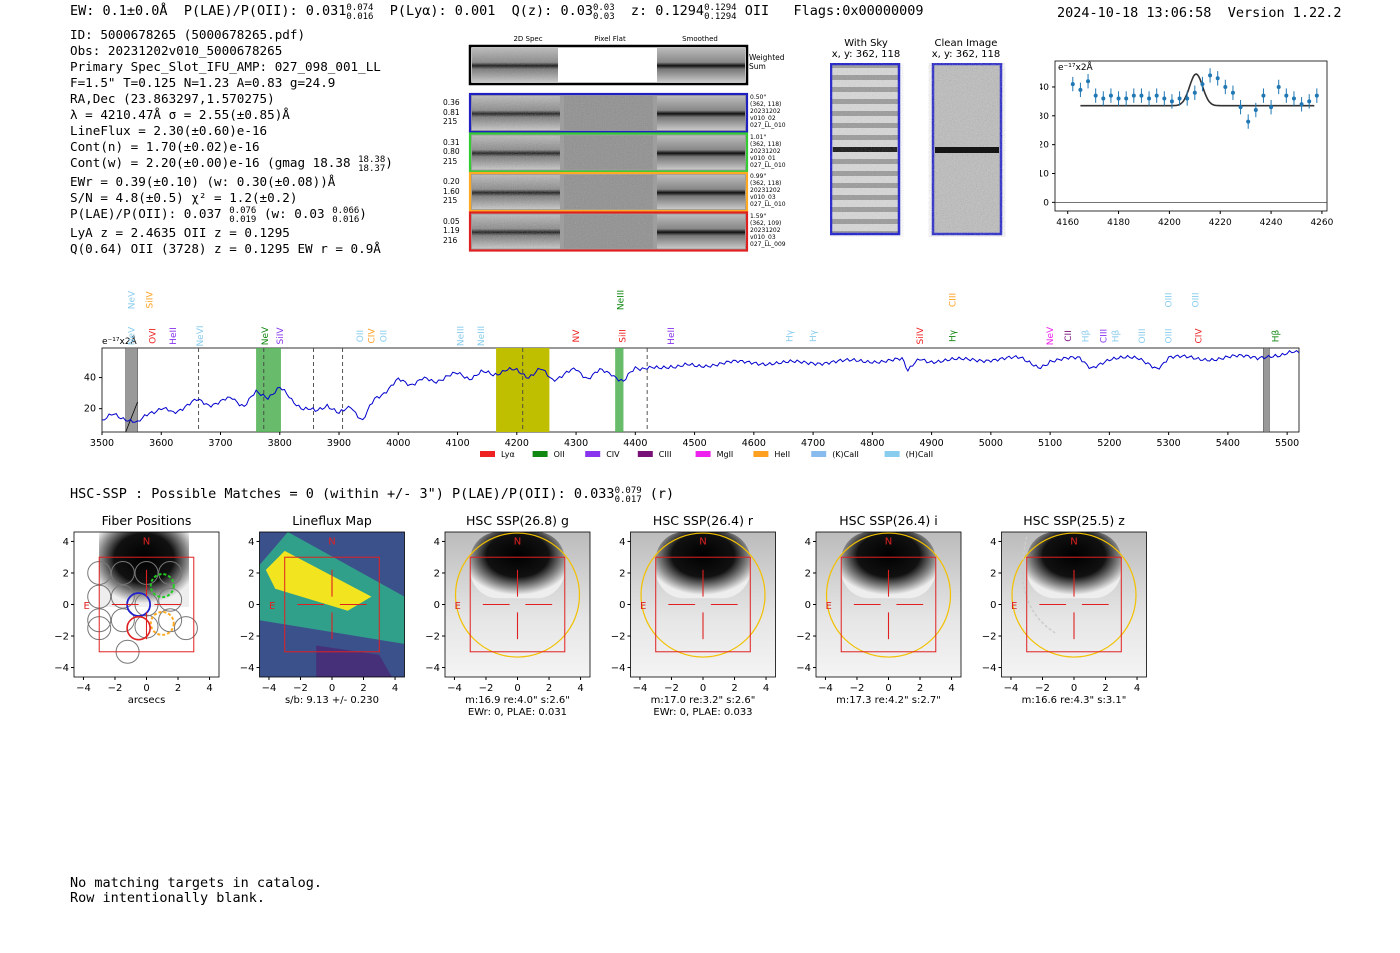 The height and width of the screenshot is (953, 1400). What do you see at coordinates (1199, 336) in the screenshot?
I see `spectrum-line-label: CIV` at bounding box center [1199, 336].